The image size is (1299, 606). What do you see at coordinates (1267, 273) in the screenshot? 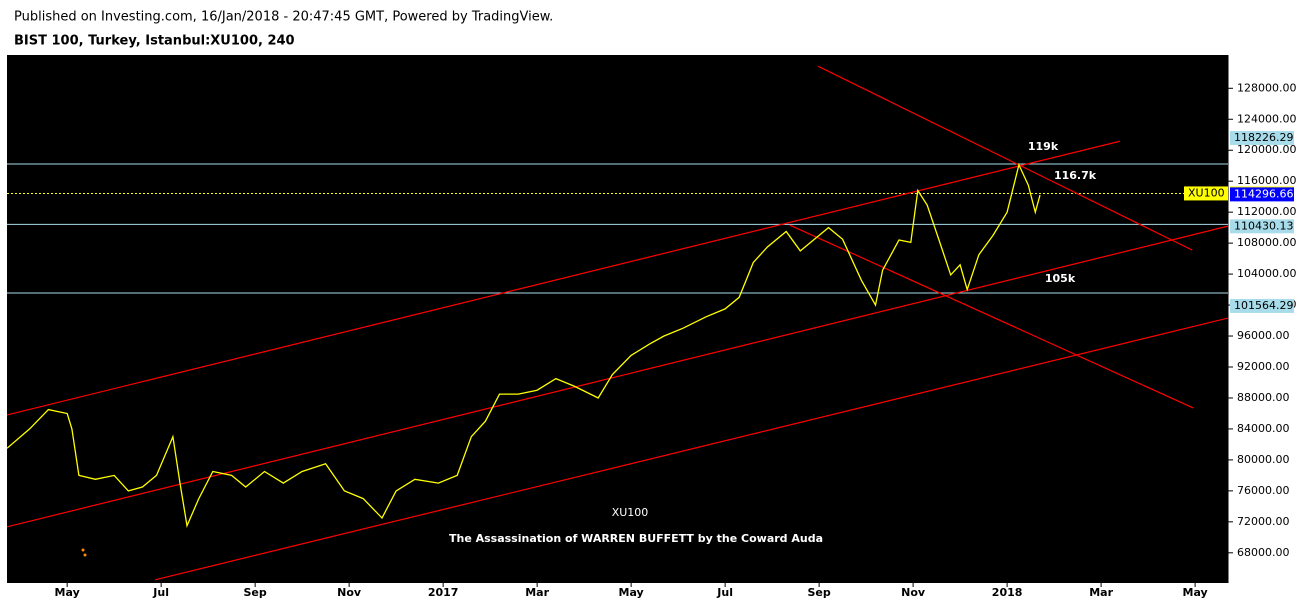
I see `y-tick-label: 104000.00` at bounding box center [1267, 273].